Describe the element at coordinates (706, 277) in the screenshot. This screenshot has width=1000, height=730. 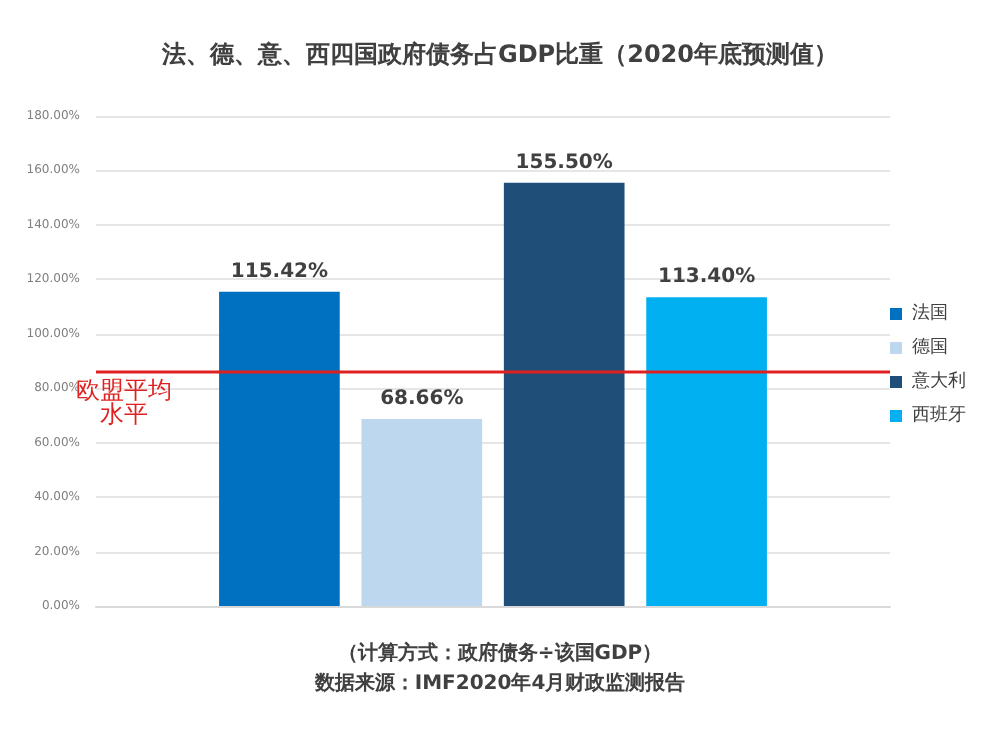
I see `data-label: 113.40%` at that location.